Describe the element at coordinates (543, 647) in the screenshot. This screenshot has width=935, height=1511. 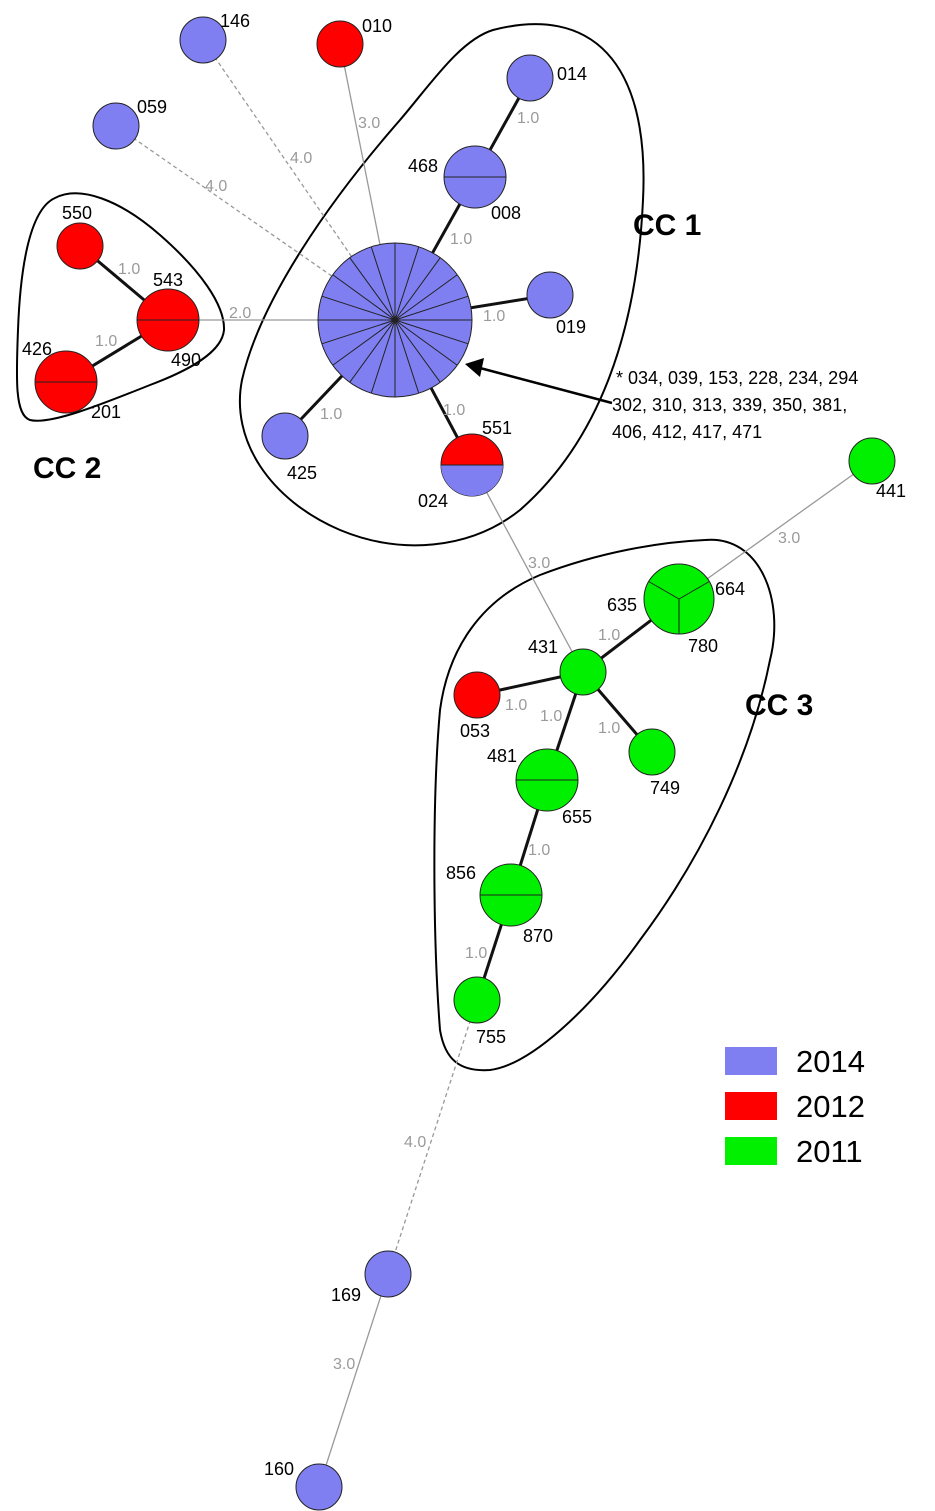
I see `node-label-431: 431` at that location.